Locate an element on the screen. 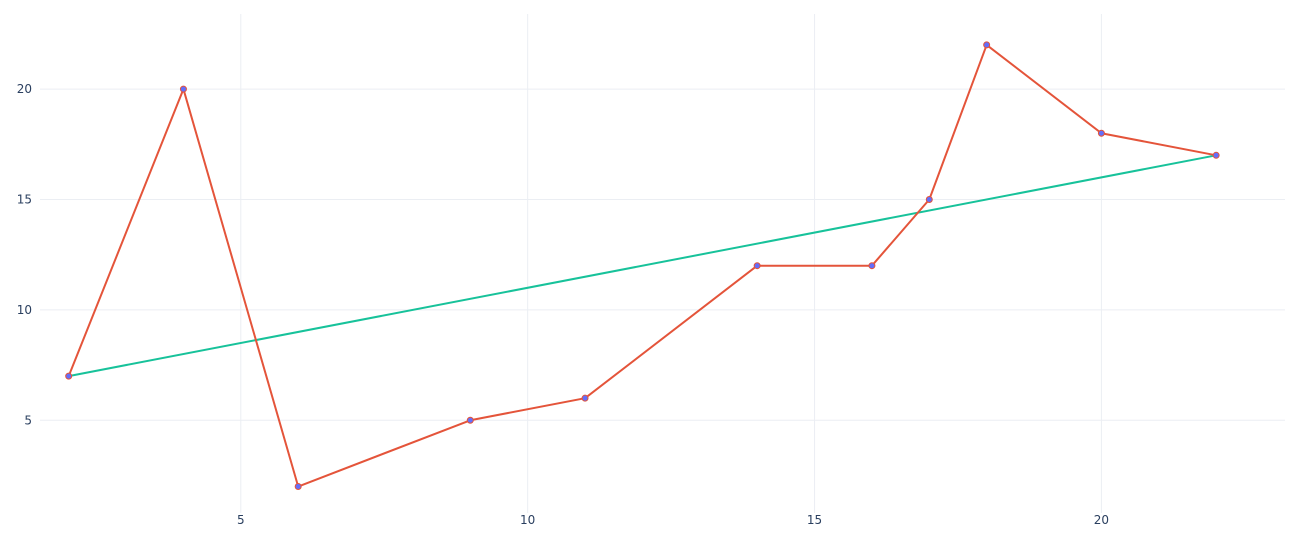 The height and width of the screenshot is (547, 1299). x-tick-label: 10 is located at coordinates (527, 520).